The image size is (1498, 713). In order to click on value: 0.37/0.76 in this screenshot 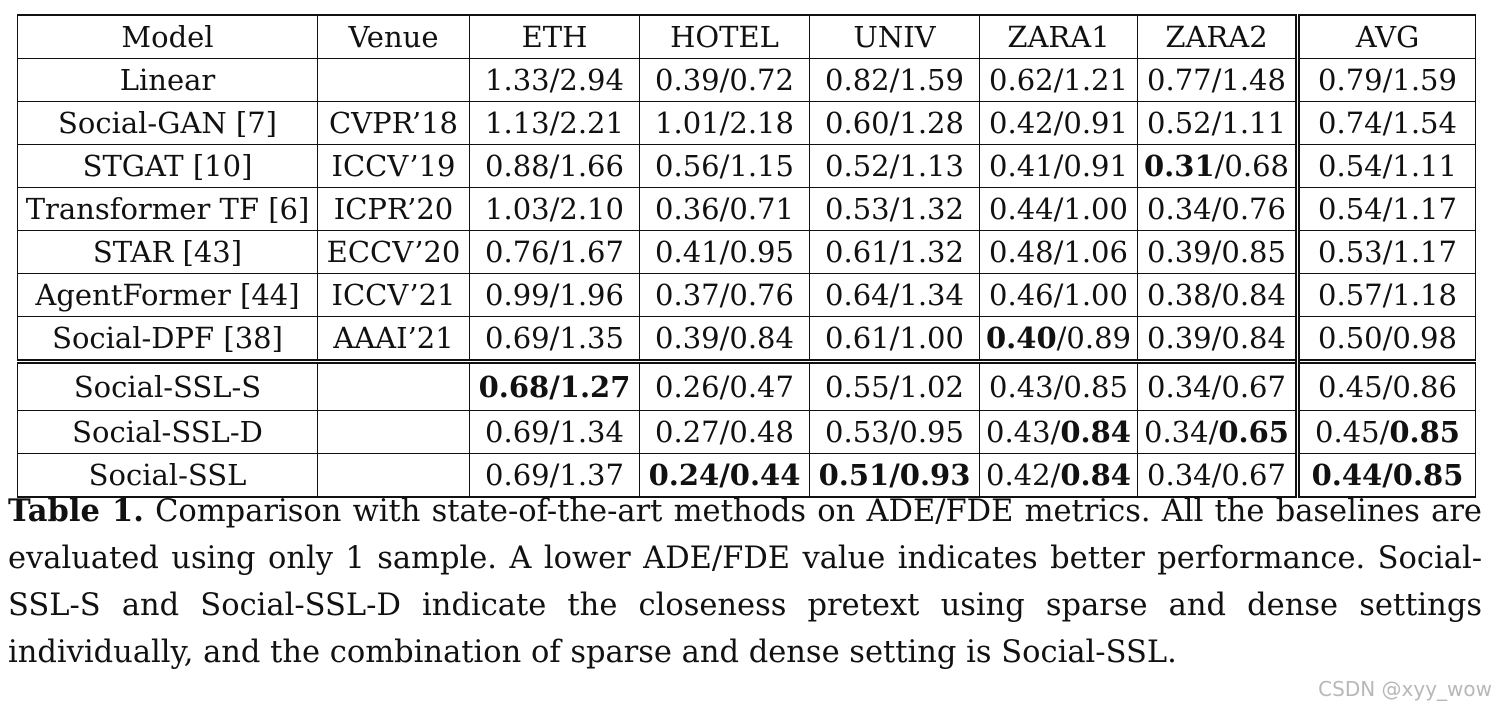, I will do `click(724, 295)`.